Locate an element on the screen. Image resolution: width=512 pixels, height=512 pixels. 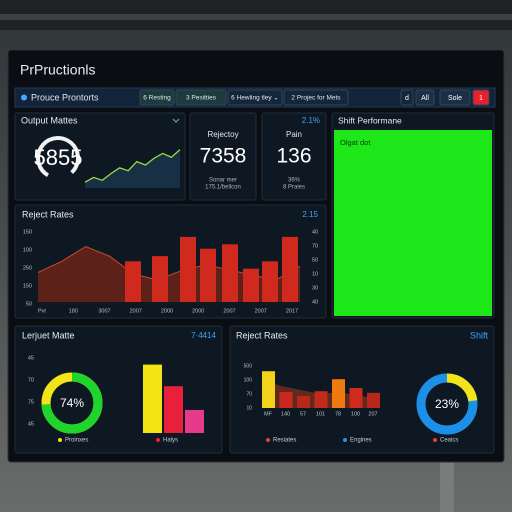
chevron is located at coordinates (176, 120).